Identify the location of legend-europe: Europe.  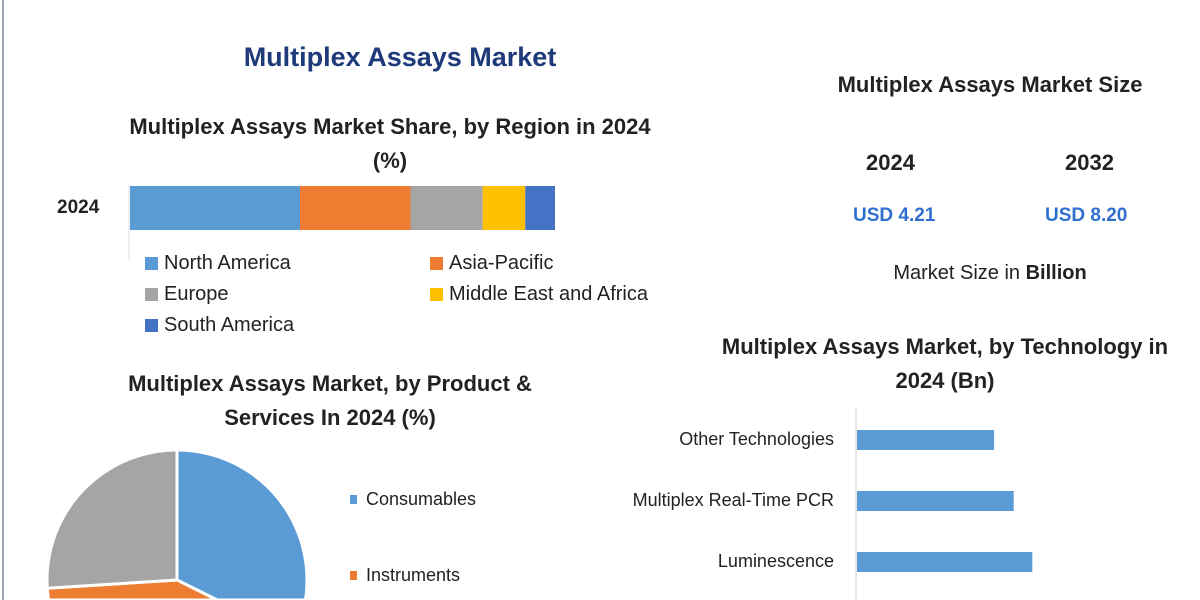
(187, 294).